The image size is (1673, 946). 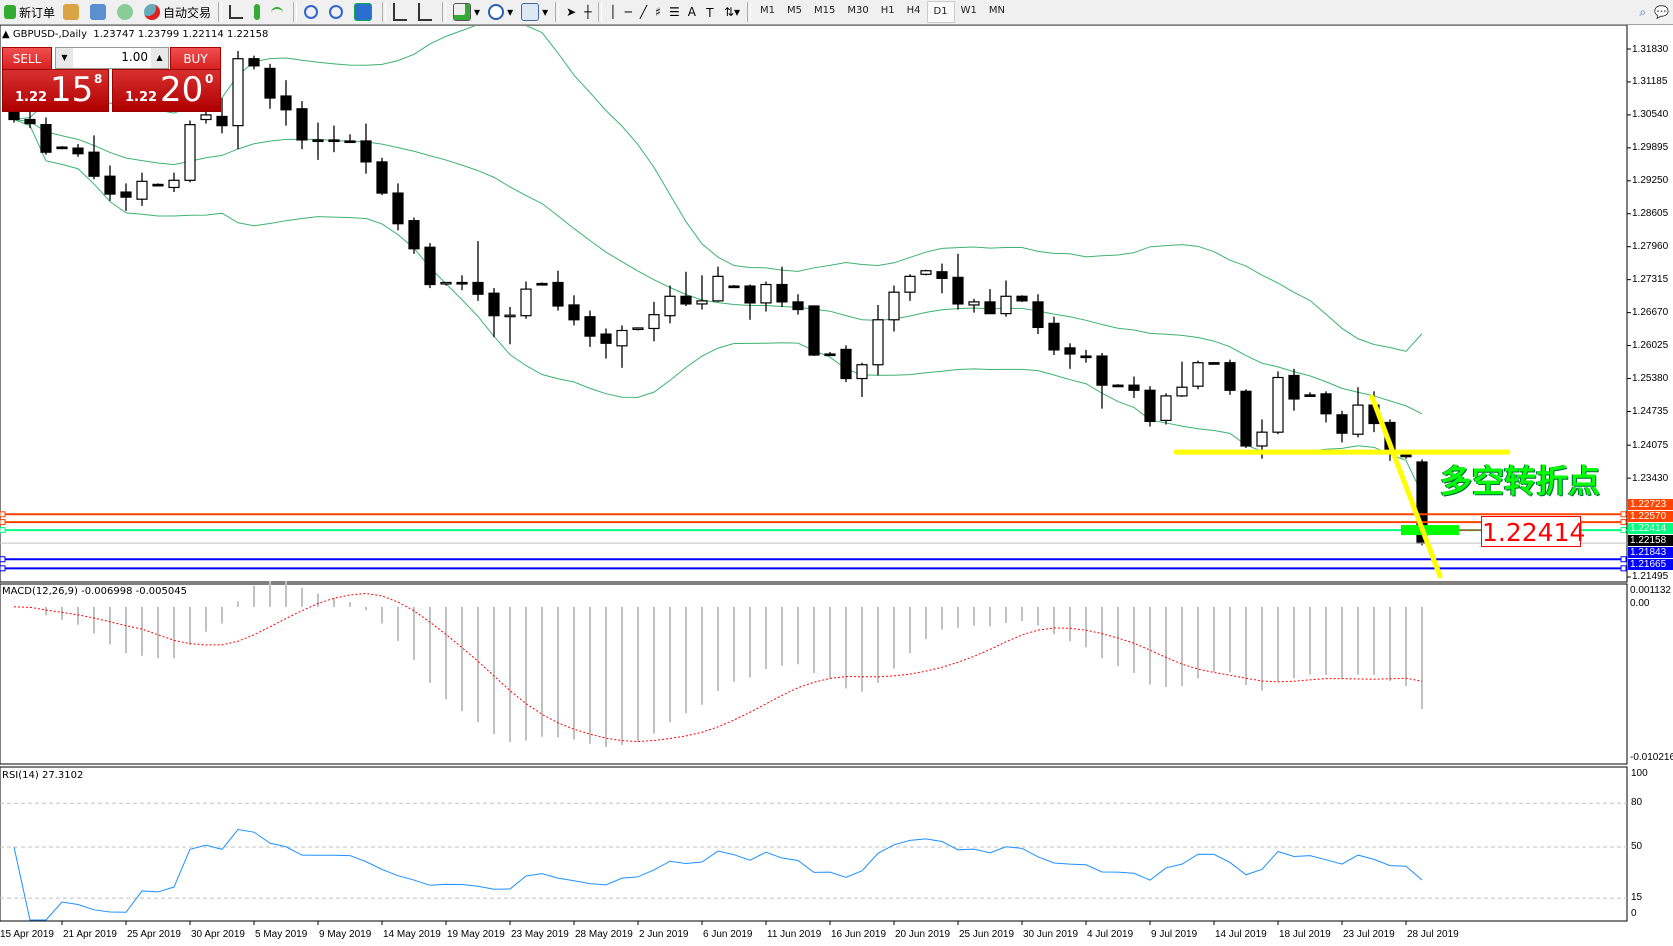 I want to click on timeframe-m1: M1, so click(x=768, y=10).